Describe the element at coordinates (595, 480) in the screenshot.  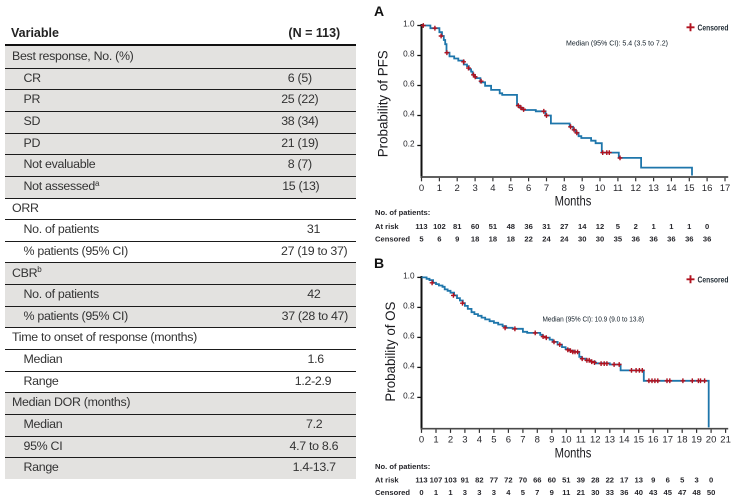
I see `svg-text: 28` at that location.